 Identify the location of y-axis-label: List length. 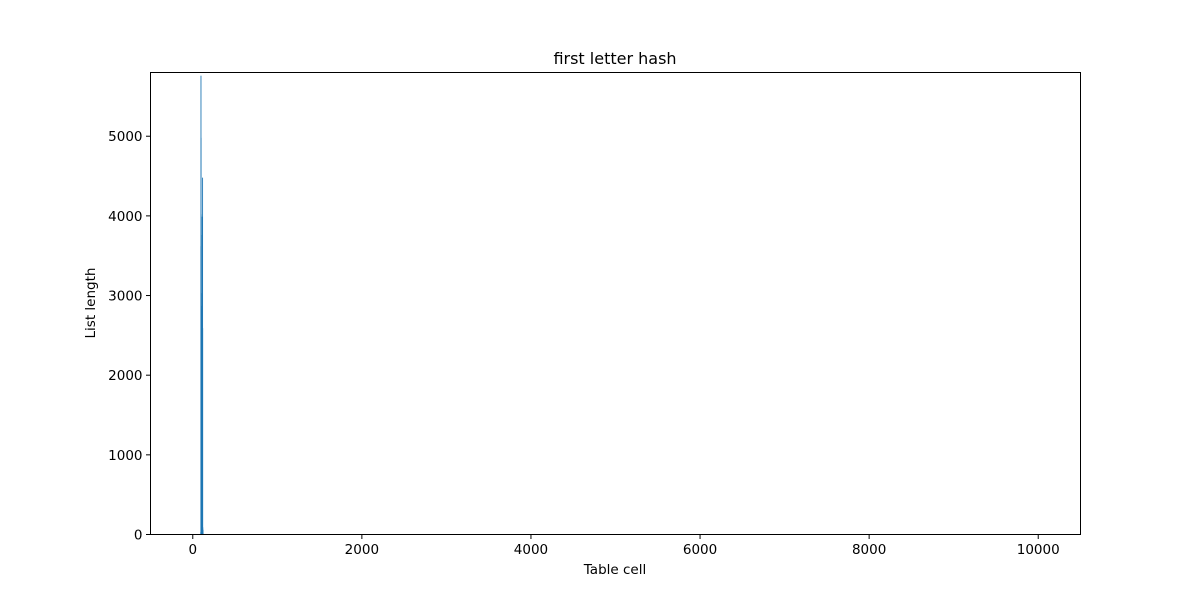
(91, 303).